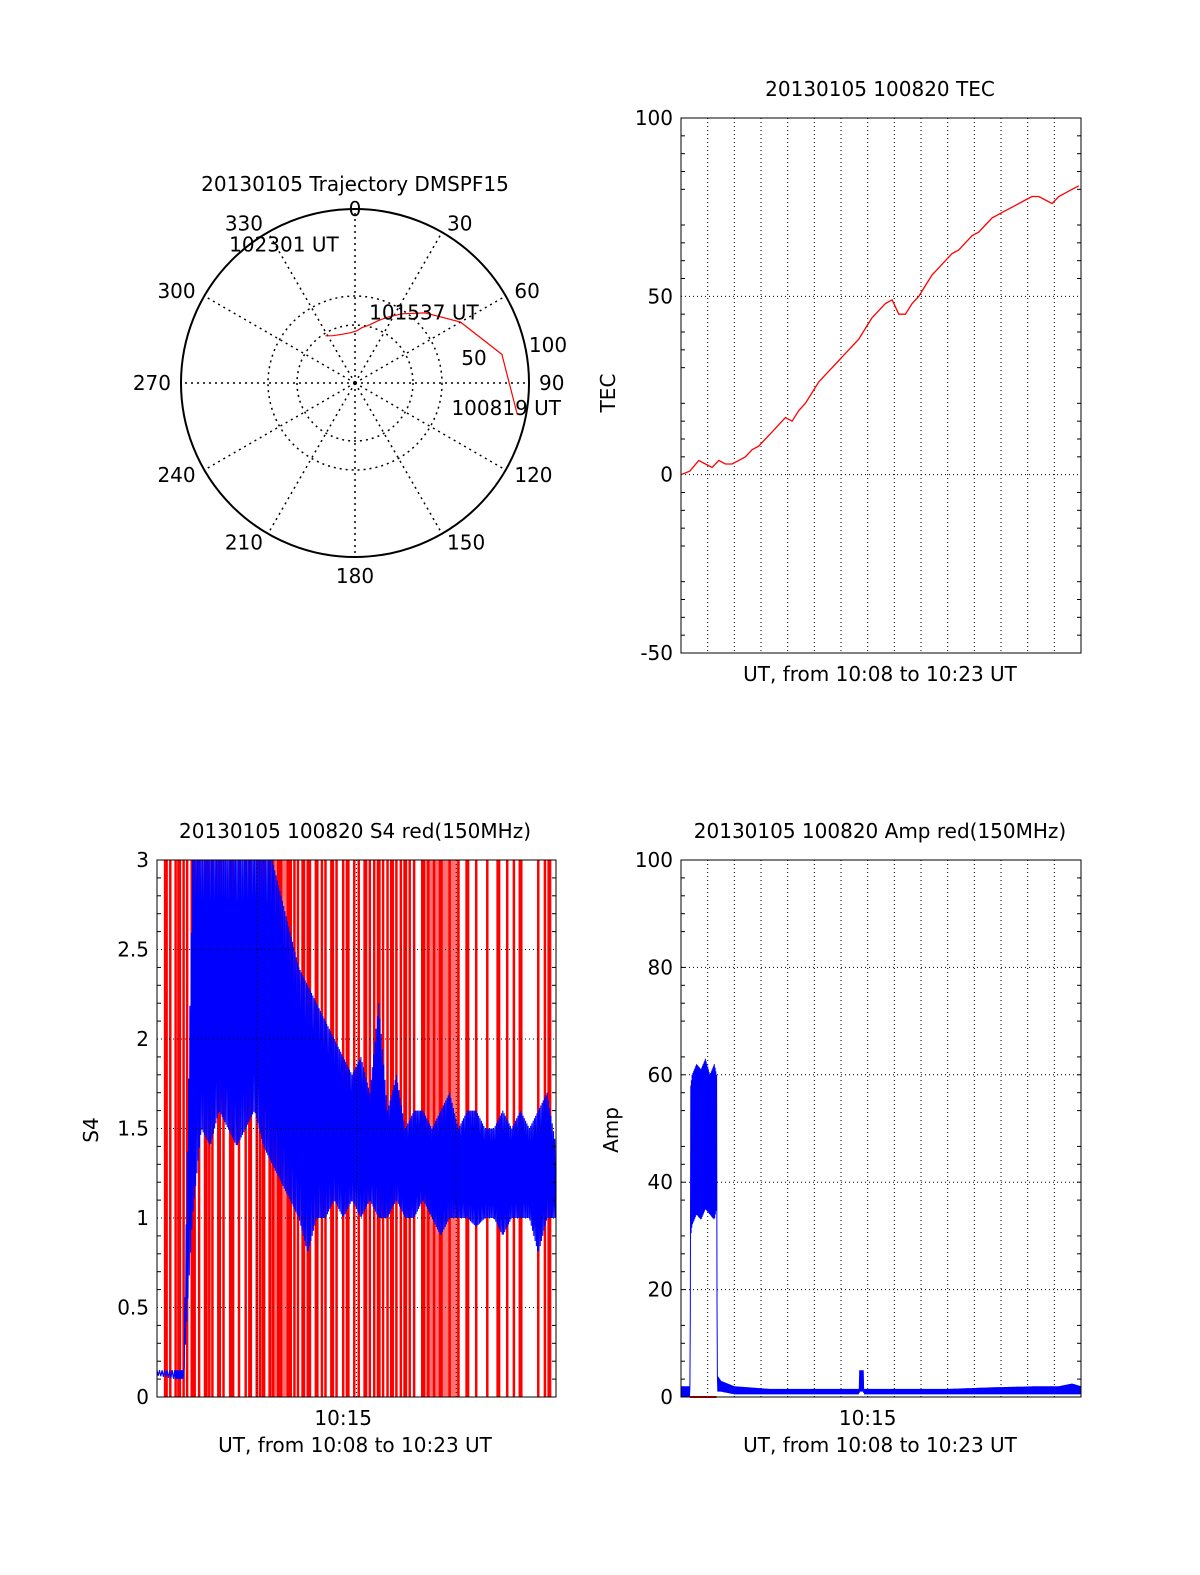 This screenshot has height=1575, width=1200. I want to click on polar-grid, so click(355, 383).